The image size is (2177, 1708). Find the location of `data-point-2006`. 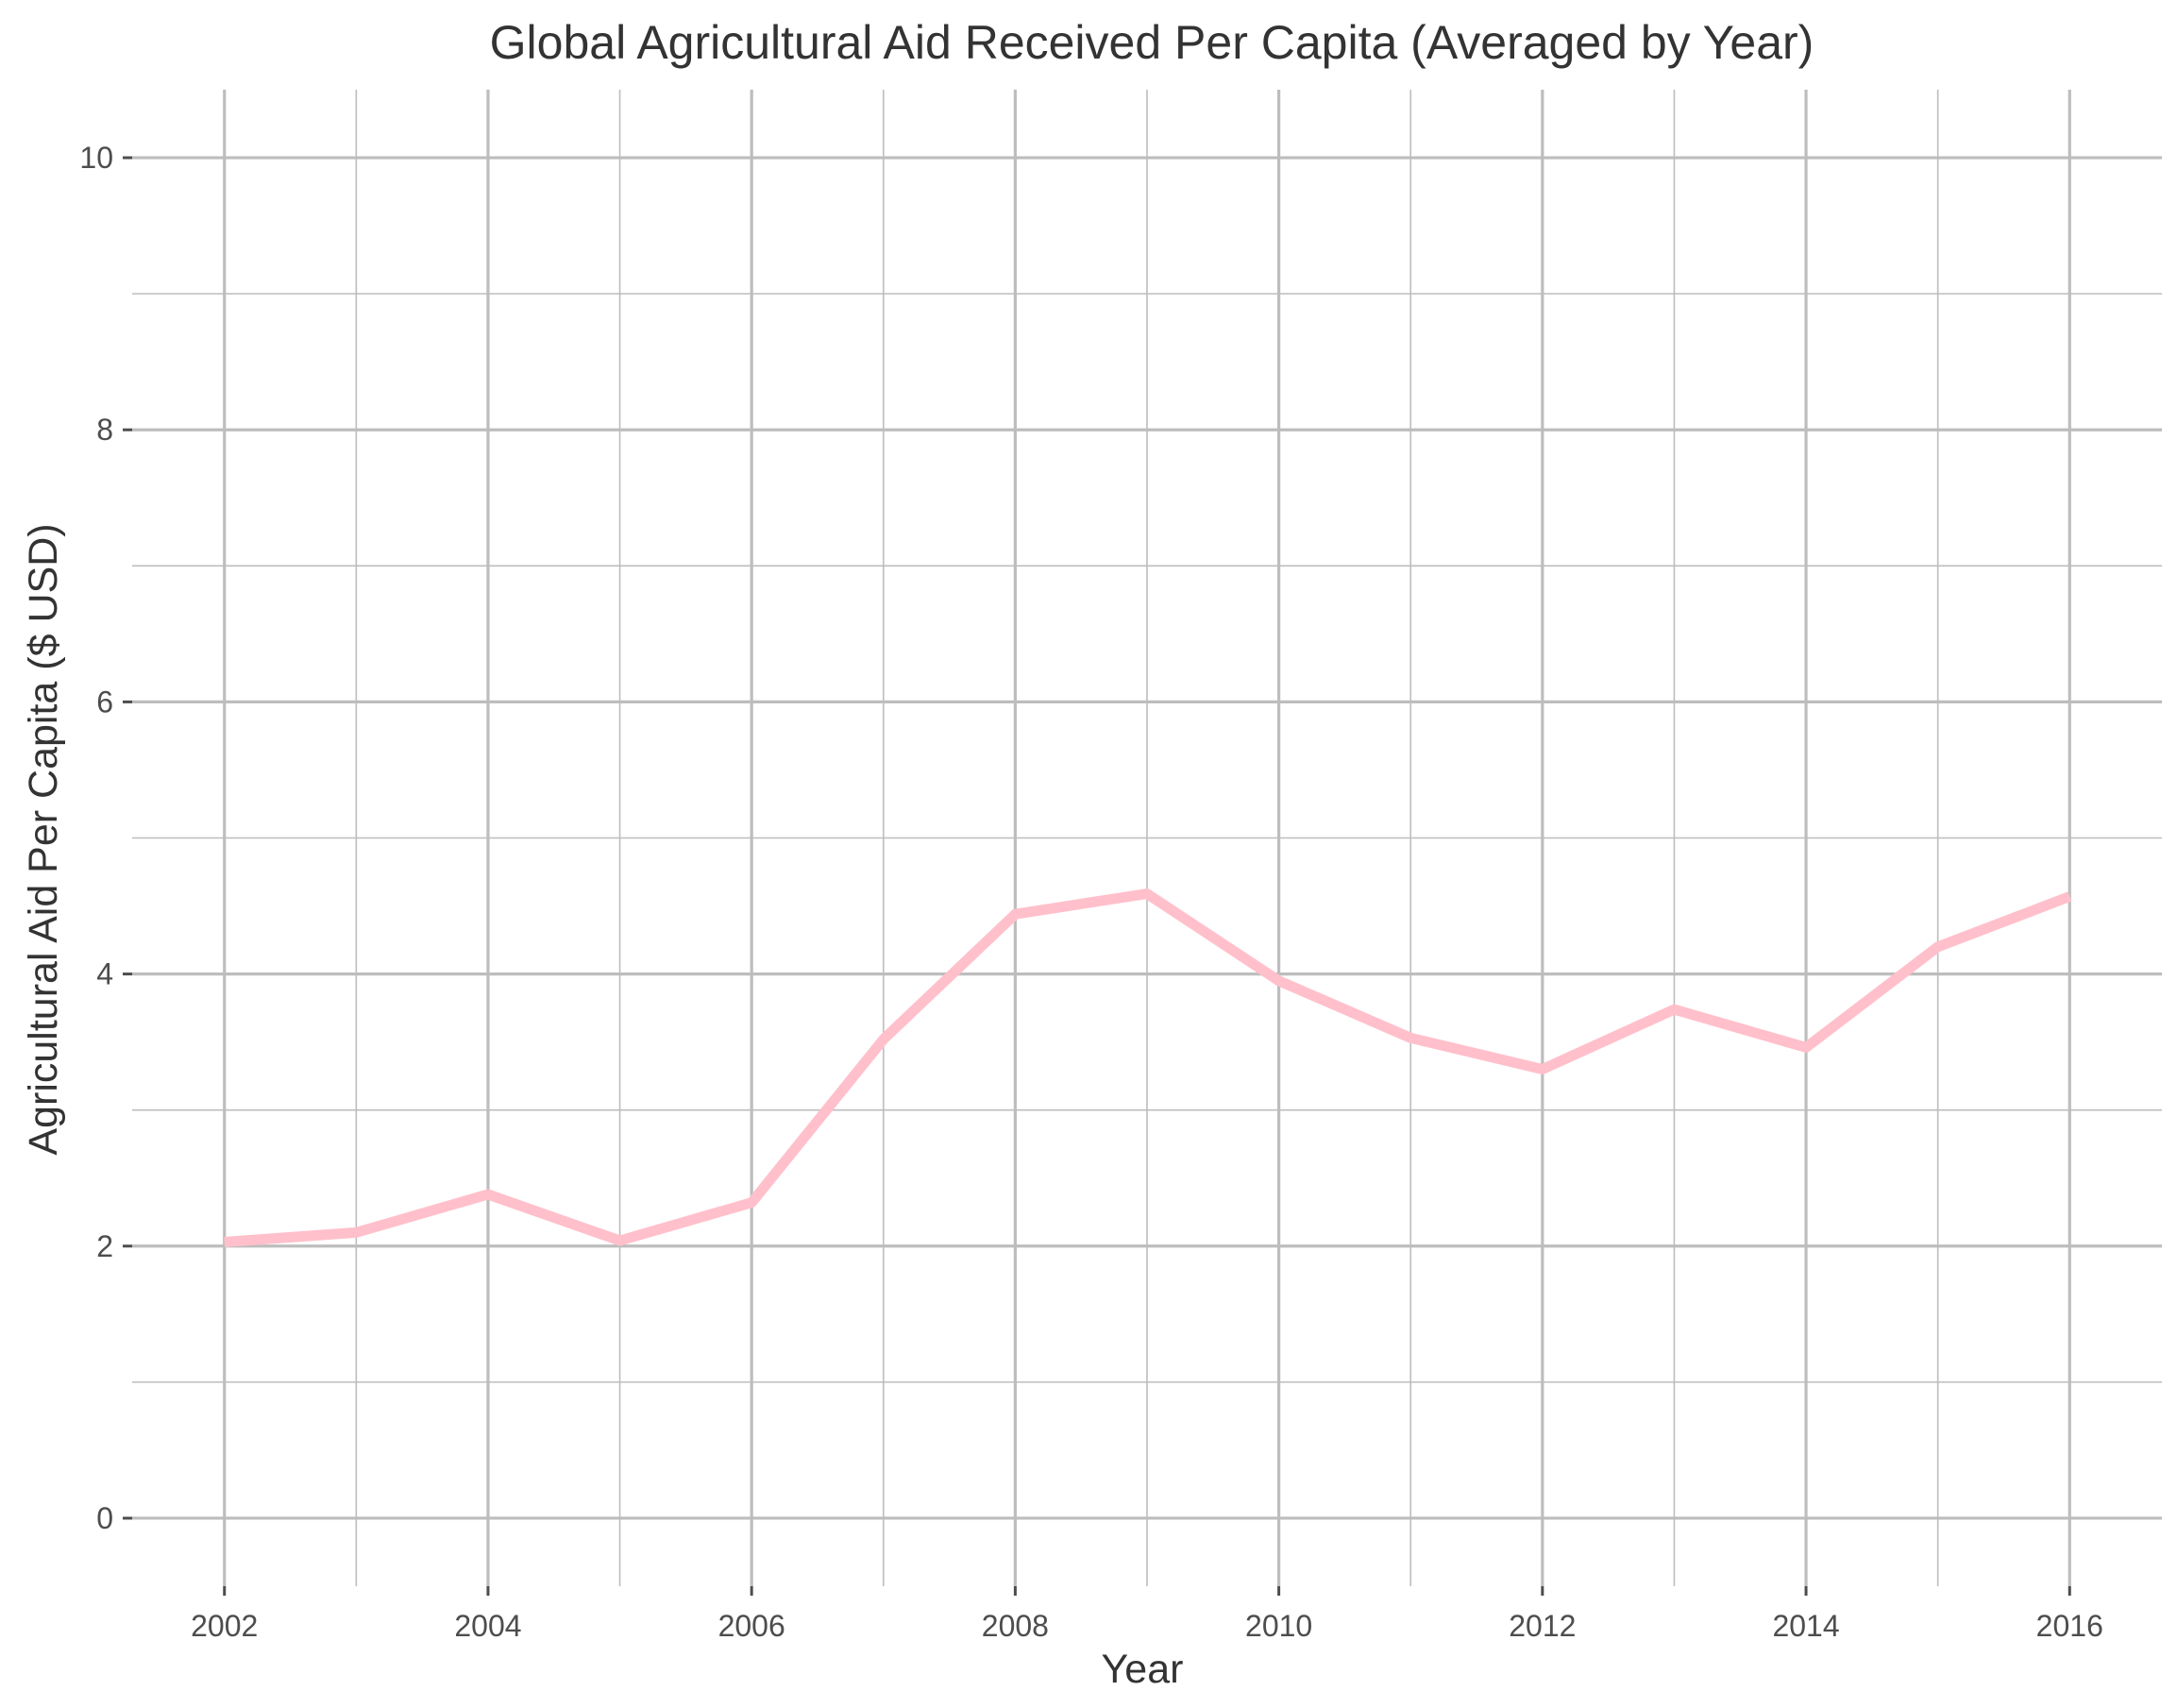

data-point-2006 is located at coordinates (752, 1202).